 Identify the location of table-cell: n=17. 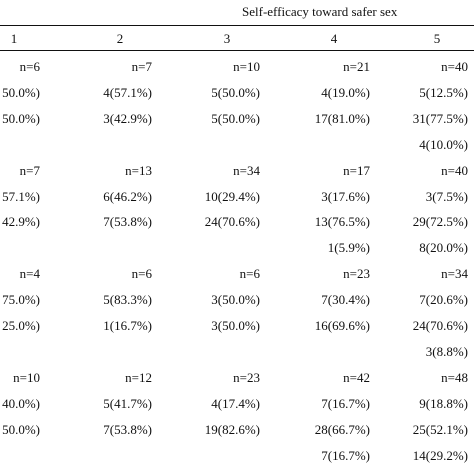
(356, 170).